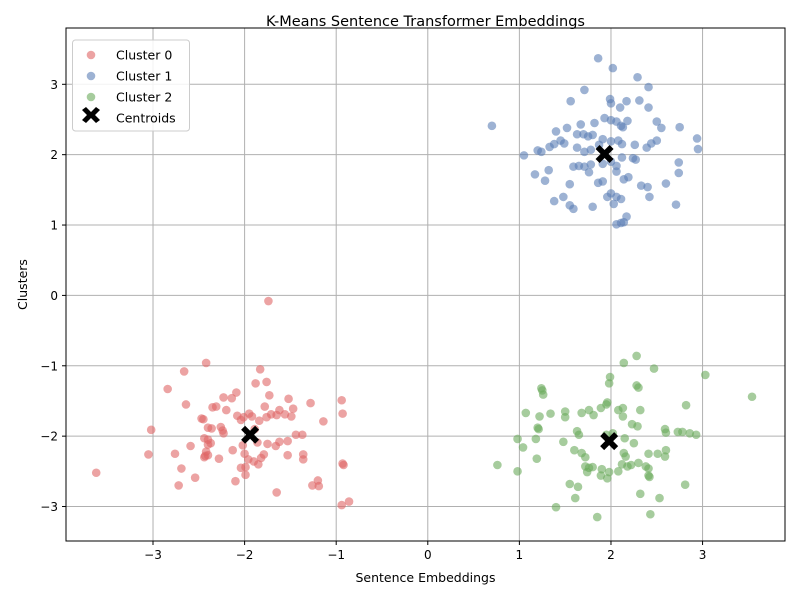 This screenshot has height=600, width=800. What do you see at coordinates (54, 155) in the screenshot?
I see `y-tick-label: 2` at bounding box center [54, 155].